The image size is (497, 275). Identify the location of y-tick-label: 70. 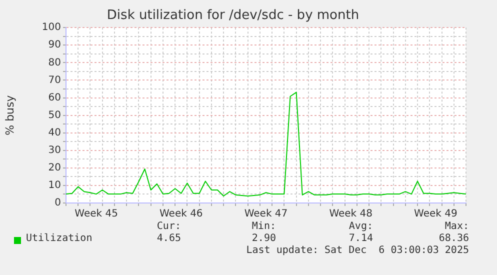
(54, 80).